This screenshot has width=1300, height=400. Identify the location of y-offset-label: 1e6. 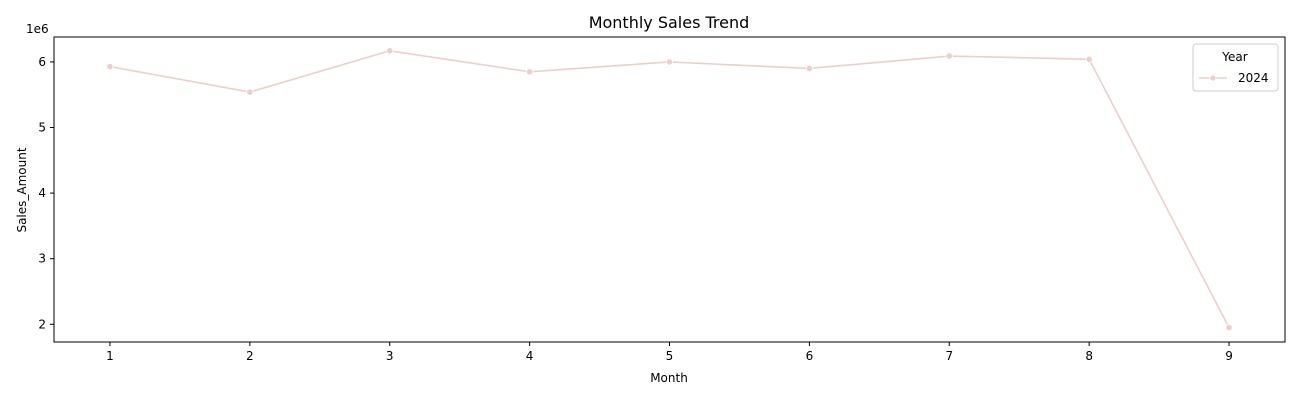
(37, 29).